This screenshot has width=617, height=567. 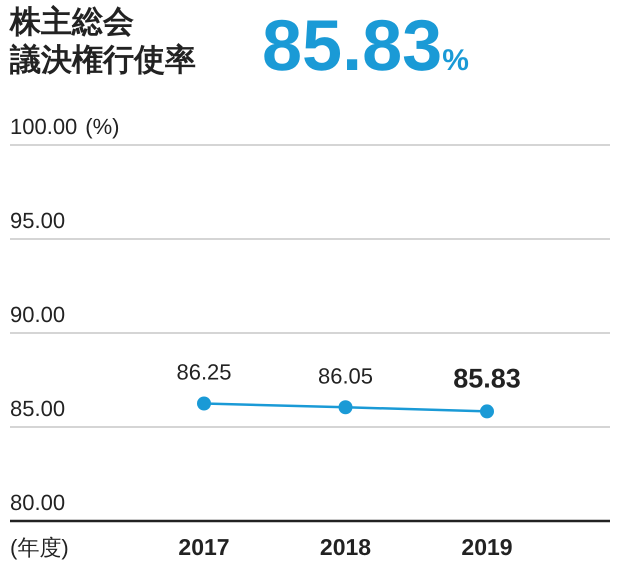 I want to click on data-label: 86.25, so click(x=204, y=372).